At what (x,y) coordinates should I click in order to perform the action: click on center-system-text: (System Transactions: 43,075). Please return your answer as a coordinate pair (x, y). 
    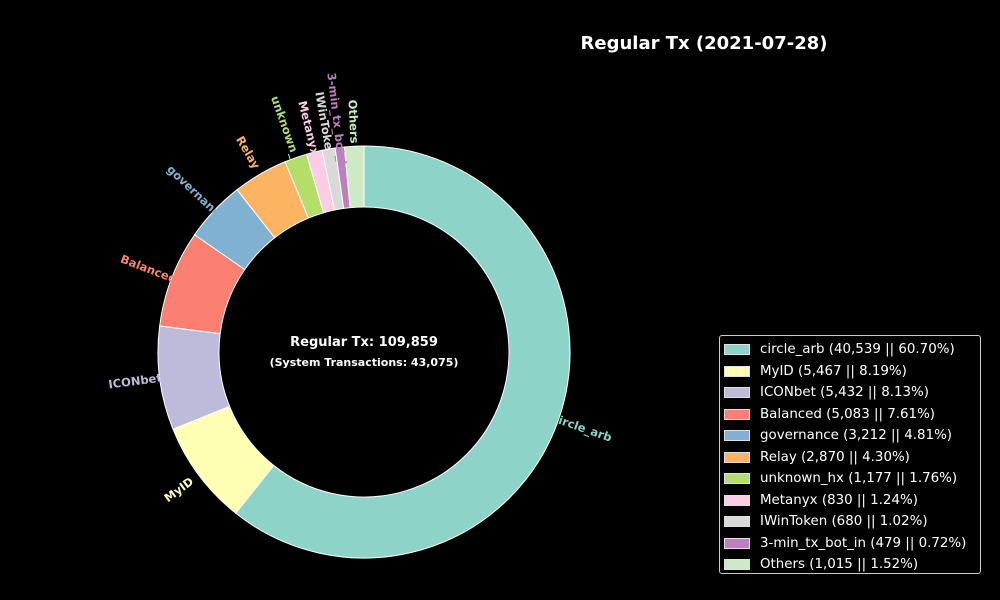
    Looking at the image, I should click on (364, 362).